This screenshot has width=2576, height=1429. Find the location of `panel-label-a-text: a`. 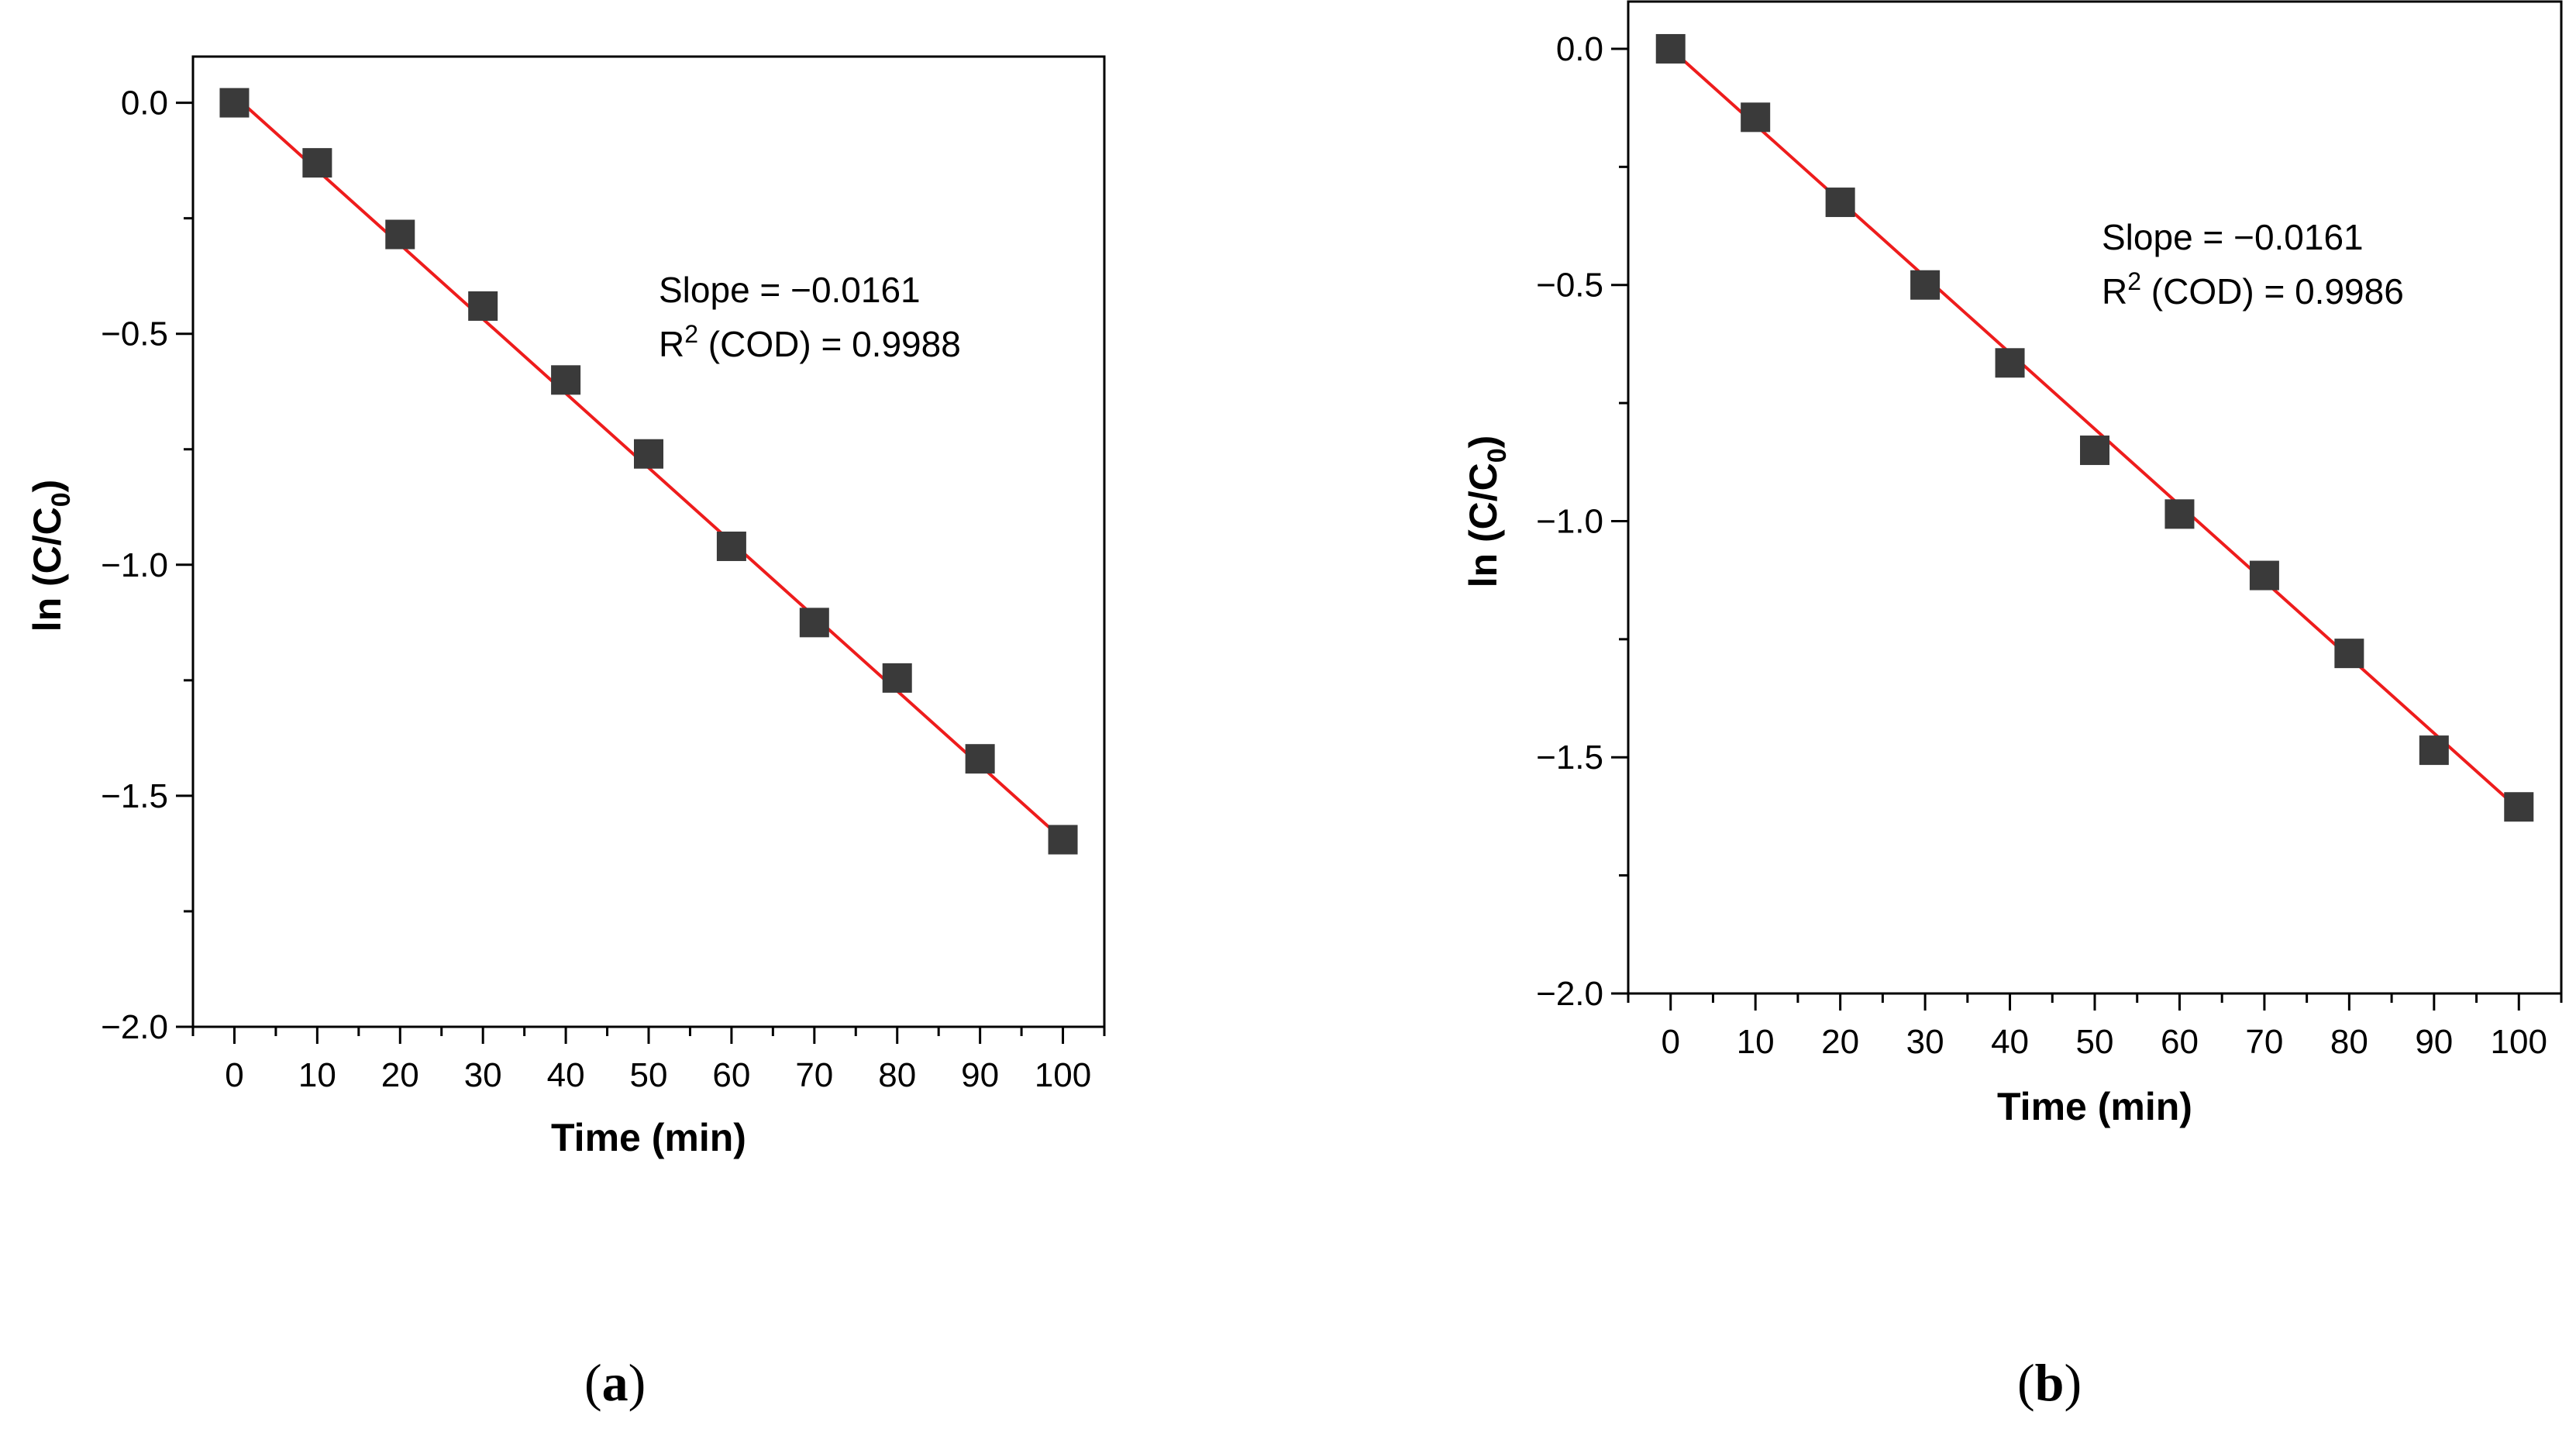

panel-label-a-text: a is located at coordinates (615, 1383).